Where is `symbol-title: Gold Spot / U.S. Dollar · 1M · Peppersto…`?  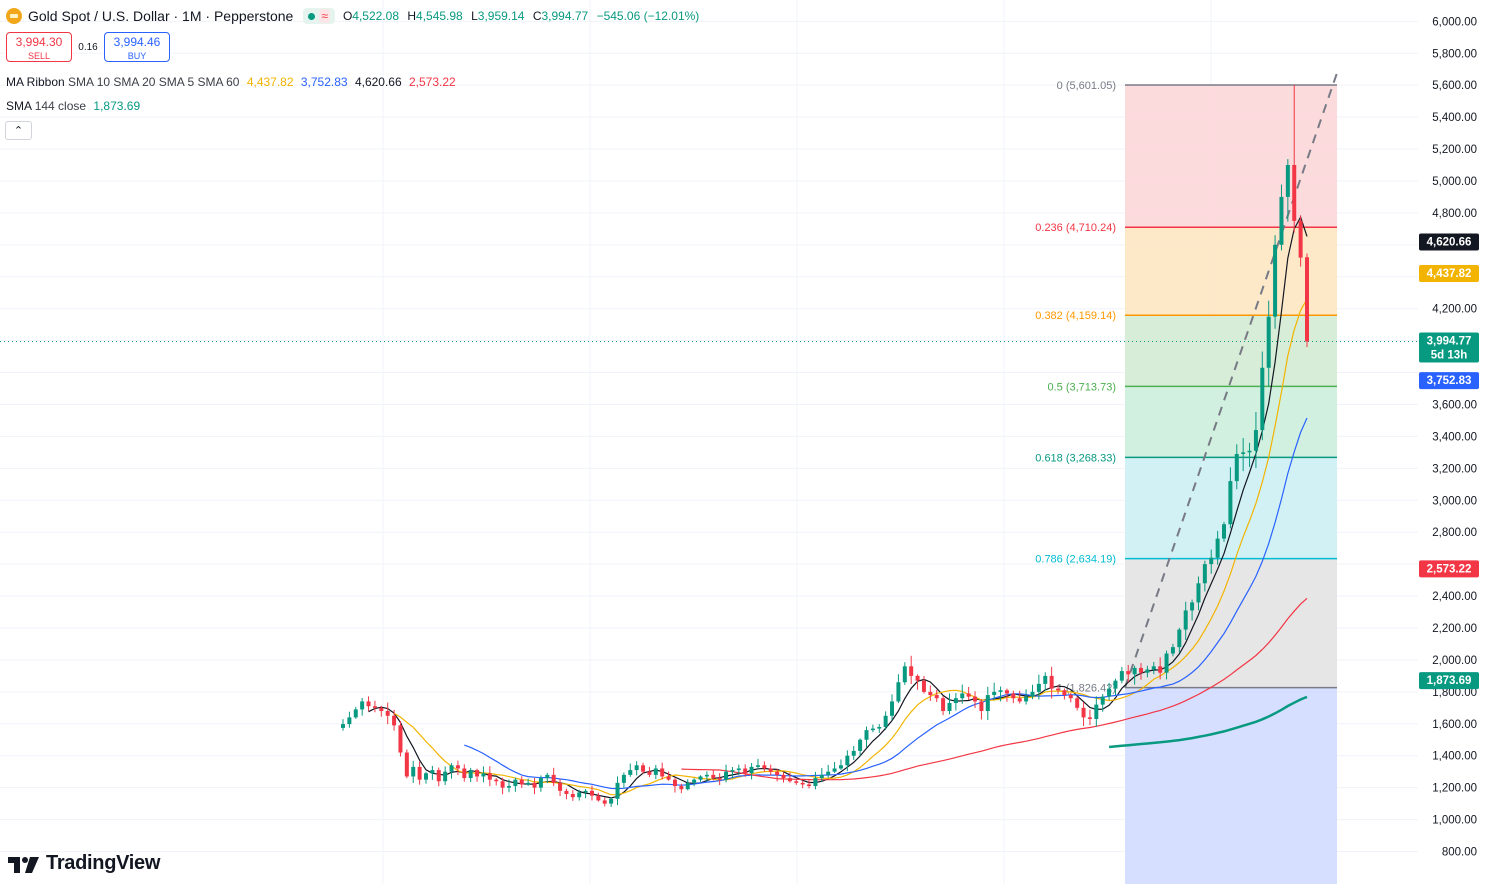
symbol-title: Gold Spot / U.S. Dollar · 1M · Peppersto… is located at coordinates (161, 16).